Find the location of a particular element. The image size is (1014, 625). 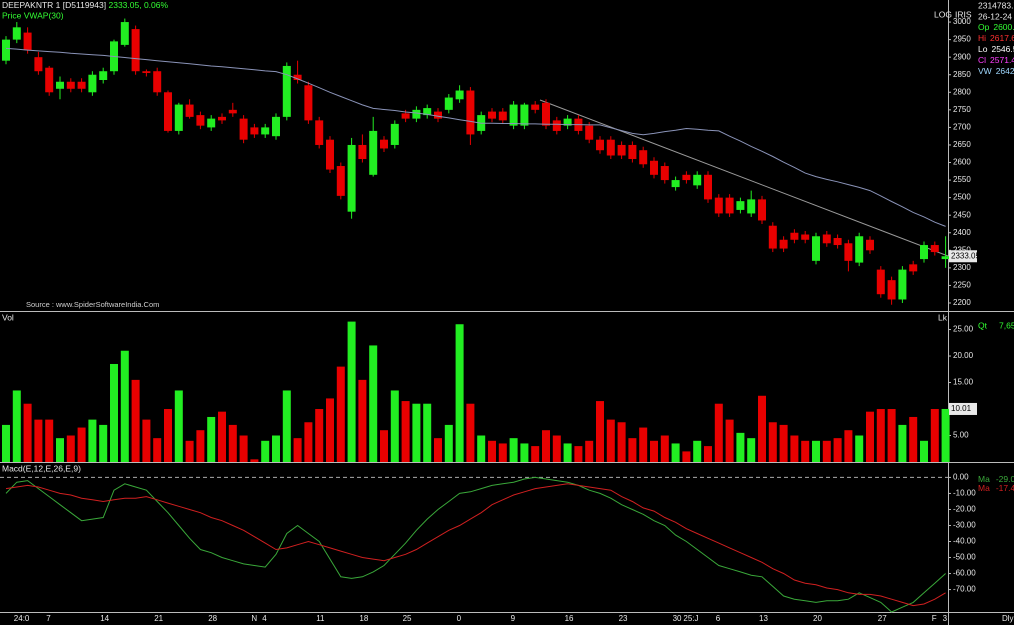

y-tick-label: 5.00 is located at coordinates (961, 435).